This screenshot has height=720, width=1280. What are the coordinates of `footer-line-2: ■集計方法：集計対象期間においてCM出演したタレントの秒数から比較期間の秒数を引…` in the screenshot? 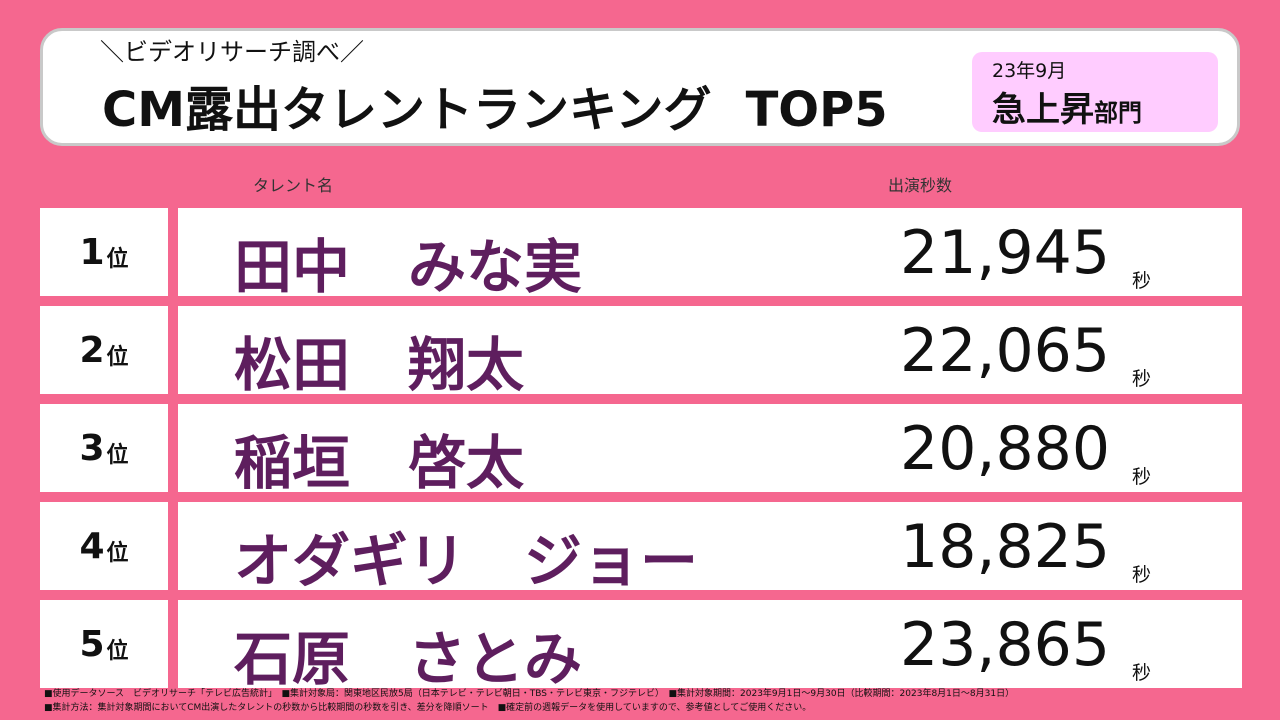 It's located at (428, 708).